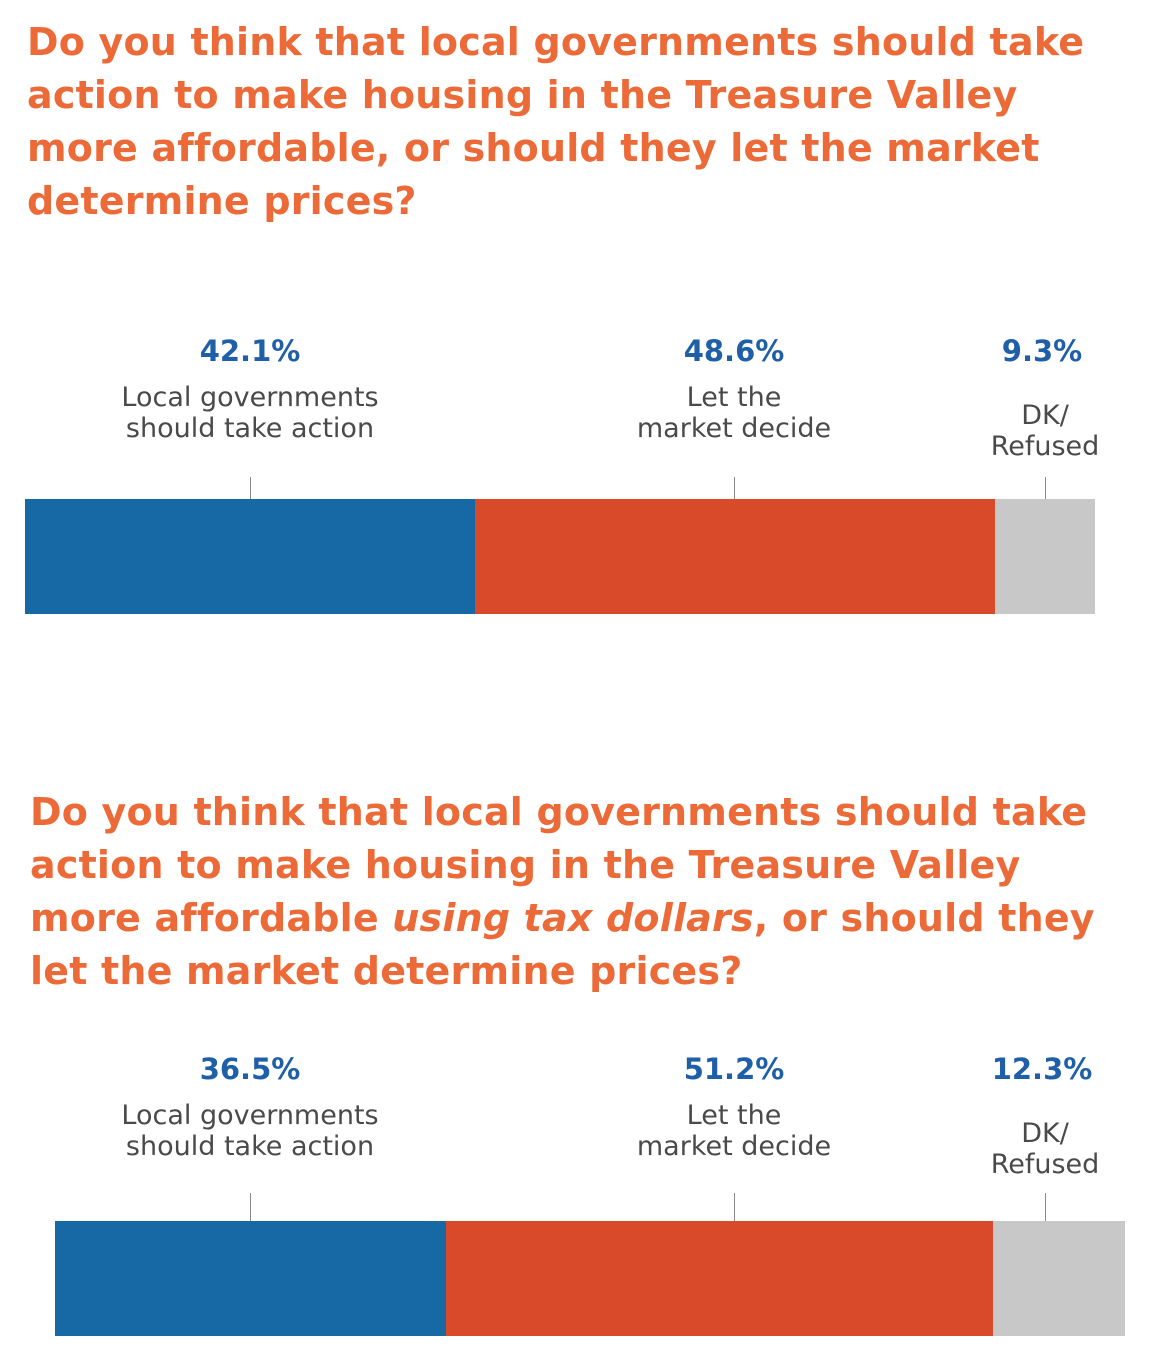 Image resolution: width=1155 pixels, height=1368 pixels. Describe the element at coordinates (250, 351) in the screenshot. I see `value-label-local-gov: 42.1%` at that location.